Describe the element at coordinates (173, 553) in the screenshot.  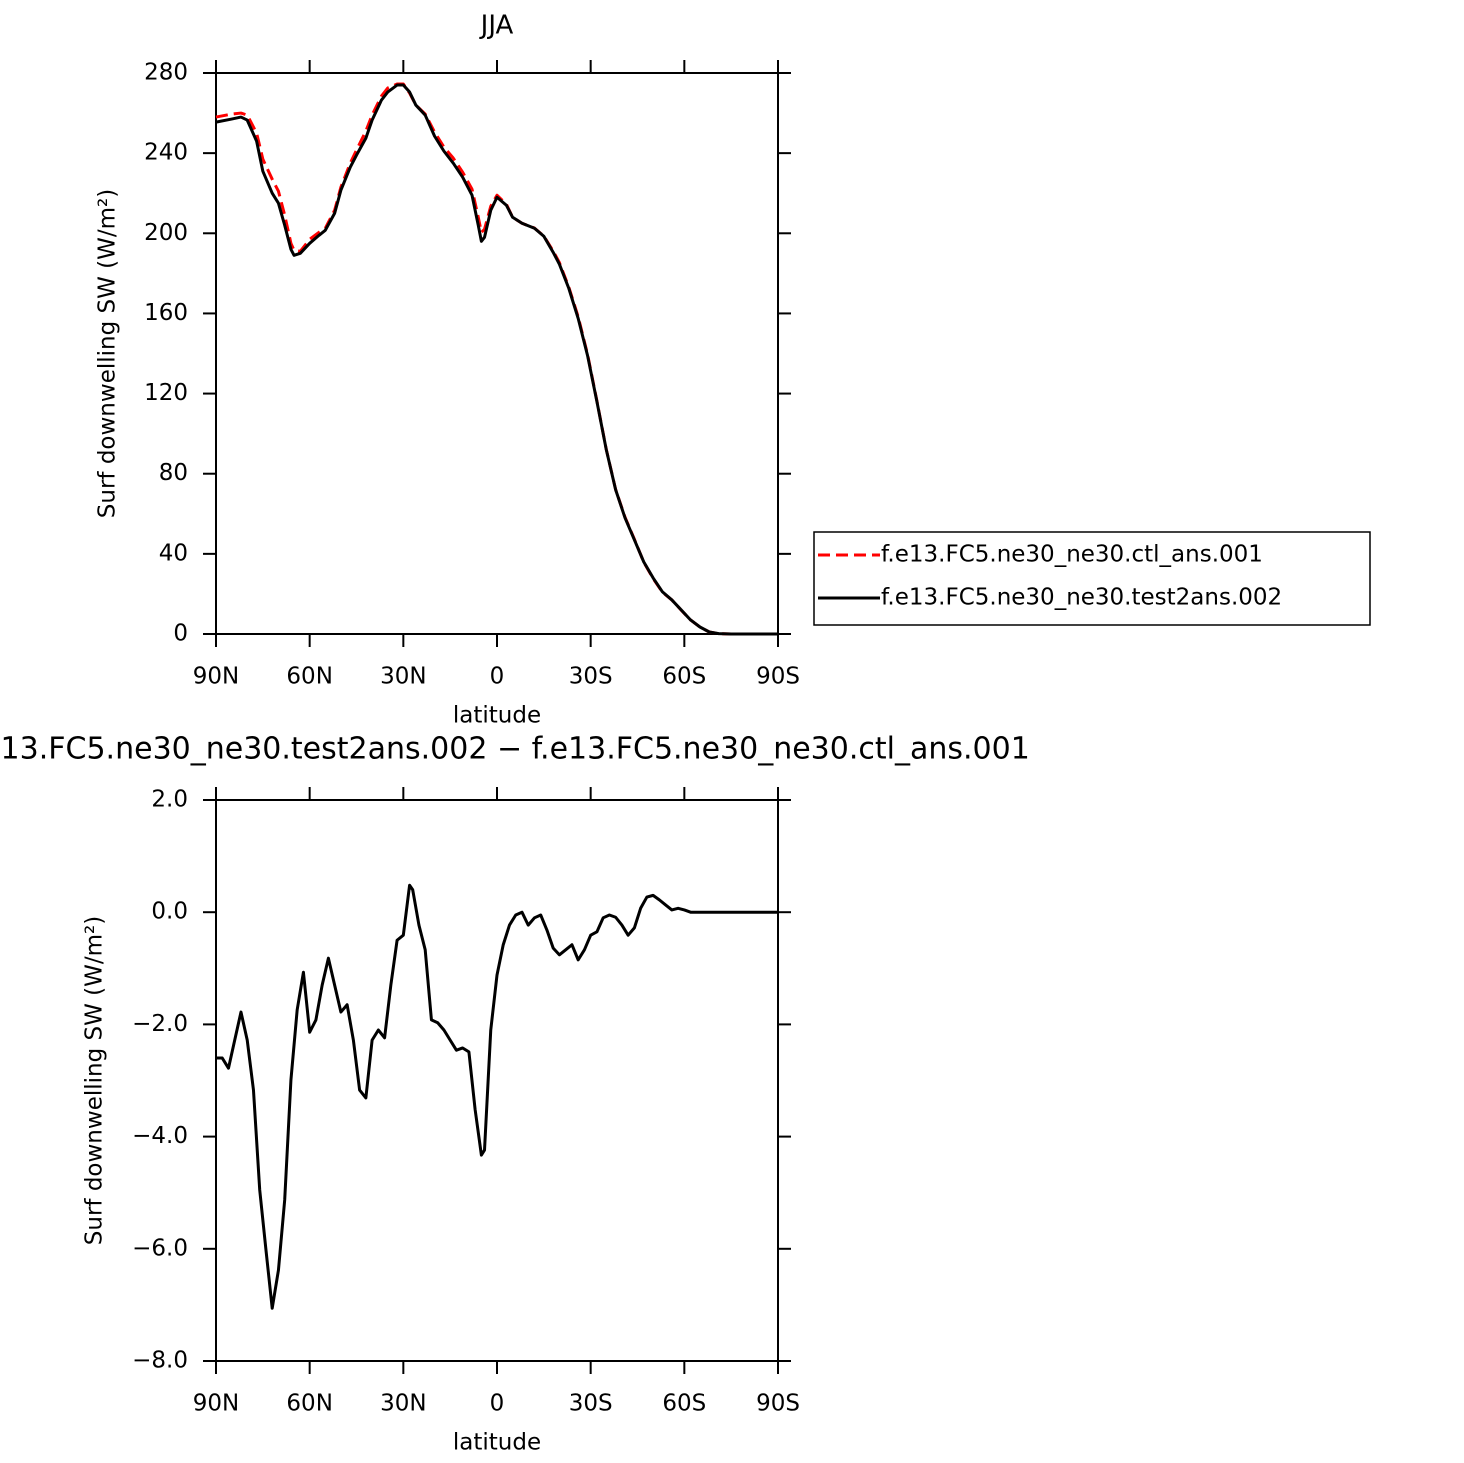
I see `y-tick-label: 40` at that location.